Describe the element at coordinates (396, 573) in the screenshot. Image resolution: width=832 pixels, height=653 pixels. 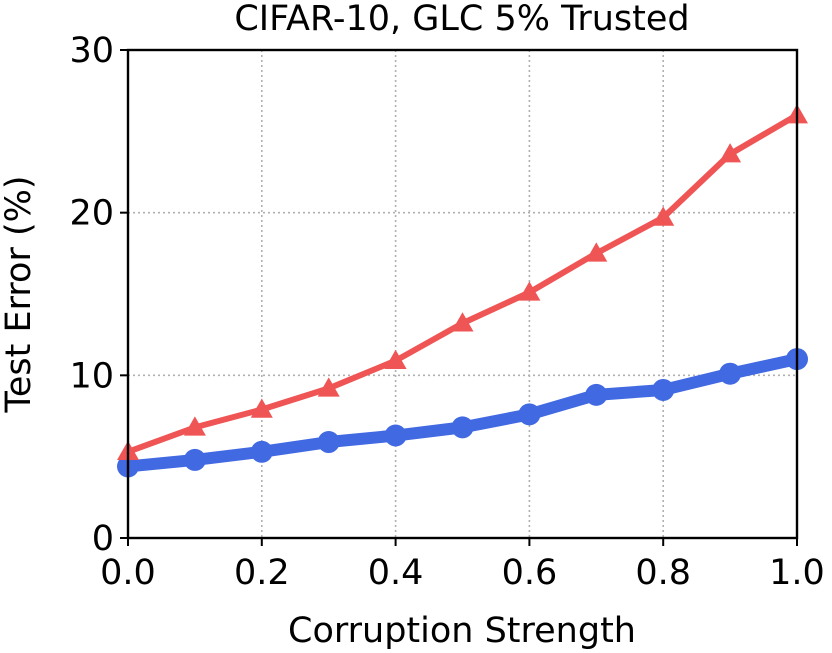
I see `x-tick-label: 0.4` at that location.